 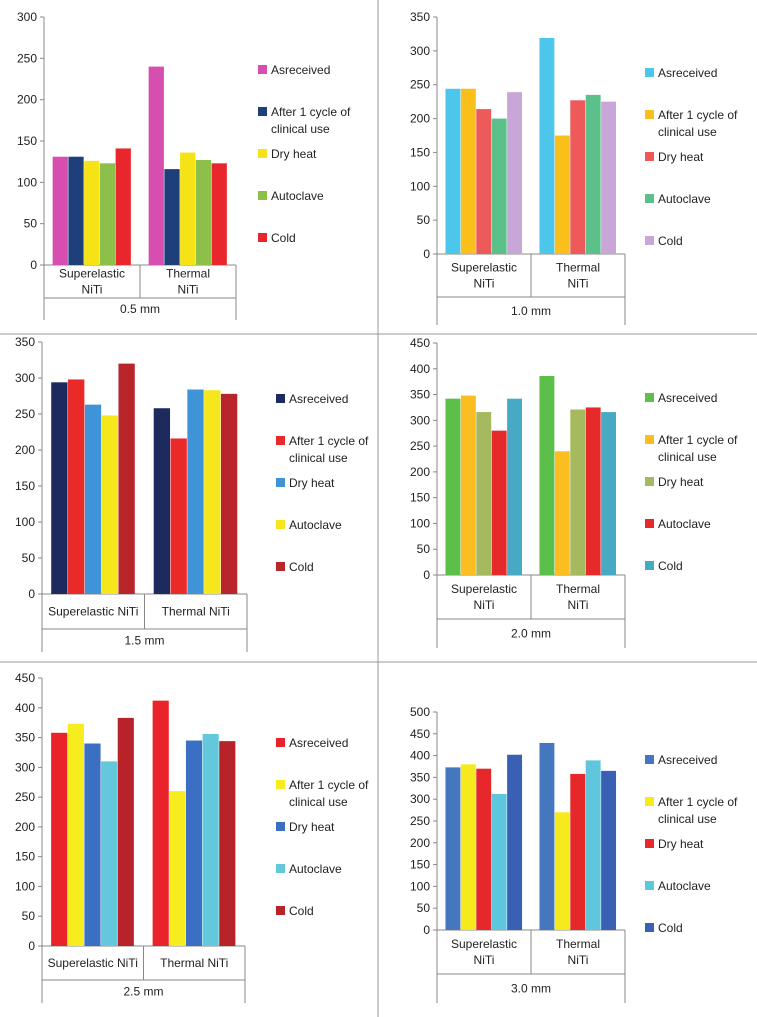 I want to click on chart-title: 2.5 mm, so click(x=143, y=992).